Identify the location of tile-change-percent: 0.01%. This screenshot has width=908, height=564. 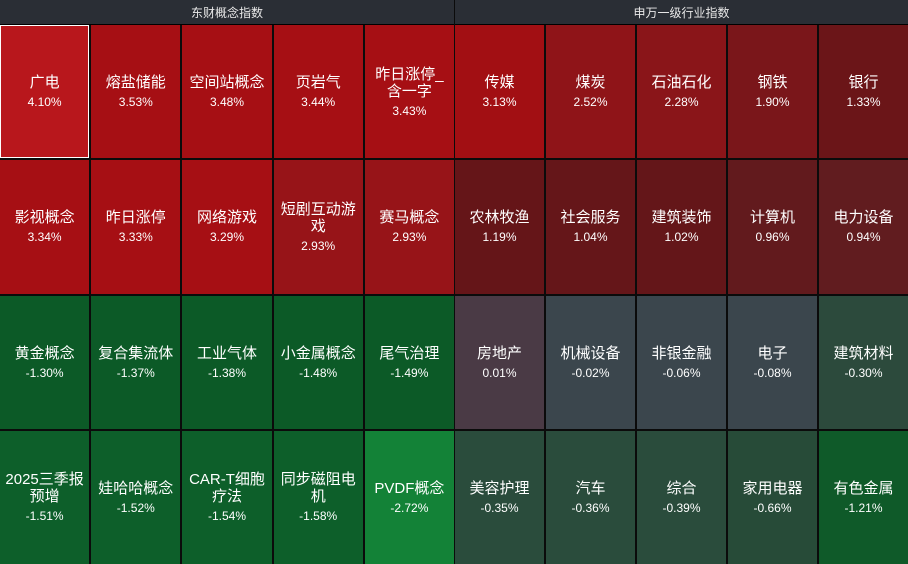
(499, 372).